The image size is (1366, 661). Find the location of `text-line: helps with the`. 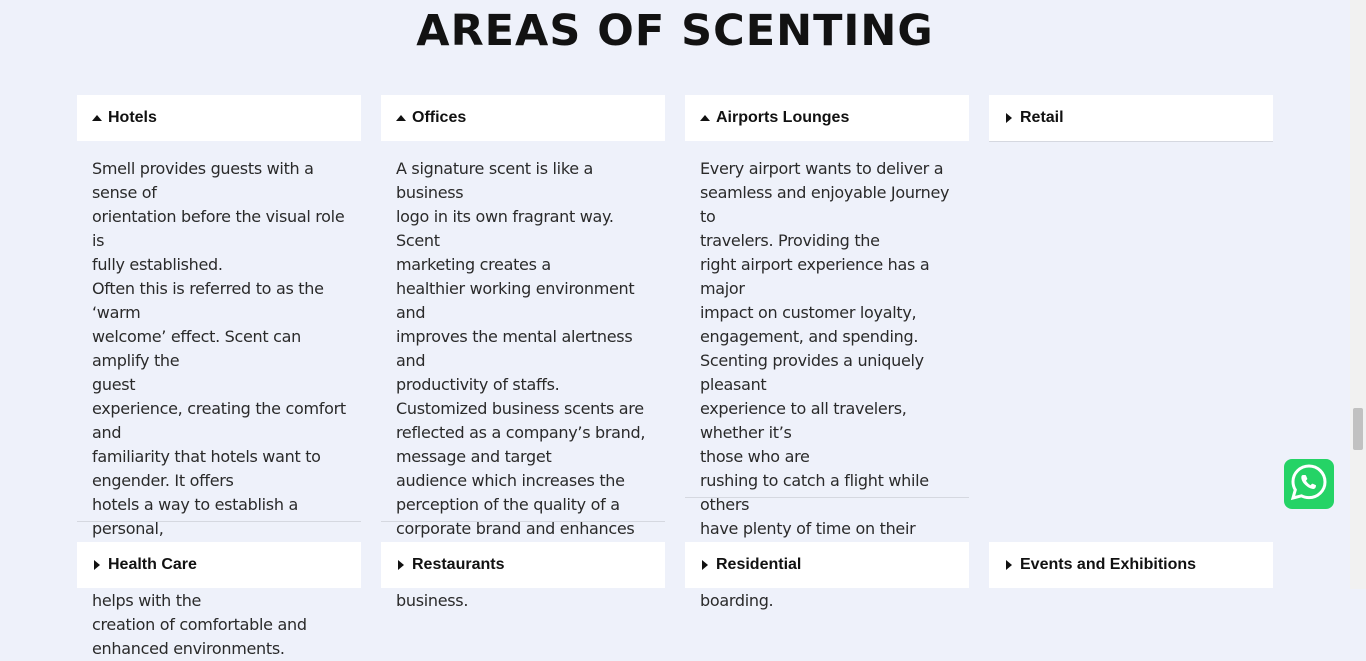

text-line: helps with the is located at coordinates (147, 600).